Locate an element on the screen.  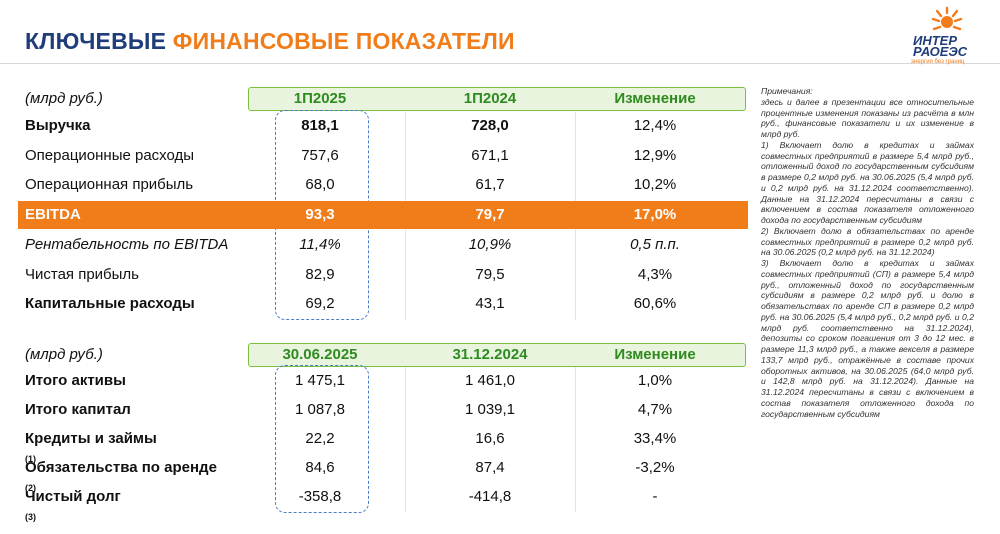
column-header: 1П2024 is located at coordinates (490, 98).